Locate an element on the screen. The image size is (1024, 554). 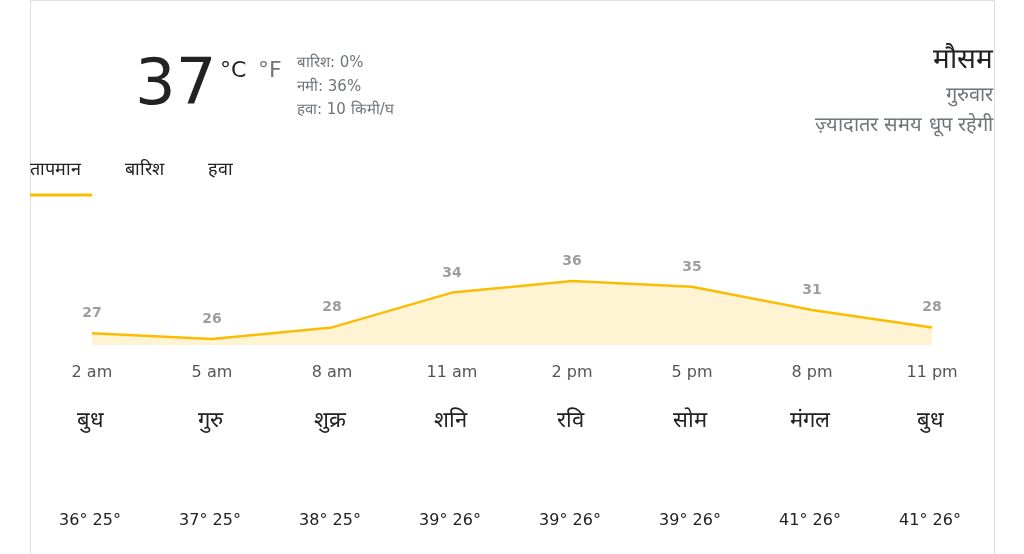
text: 37° 25° is located at coordinates (210, 519).